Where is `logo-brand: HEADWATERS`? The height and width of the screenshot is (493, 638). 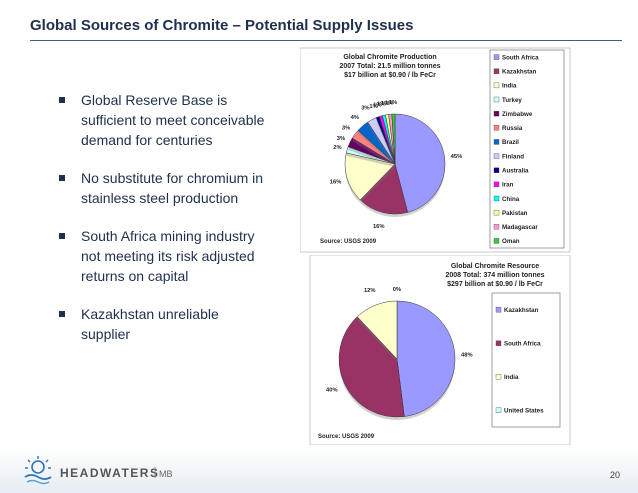 logo-brand: HEADWATERS is located at coordinates (109, 473).